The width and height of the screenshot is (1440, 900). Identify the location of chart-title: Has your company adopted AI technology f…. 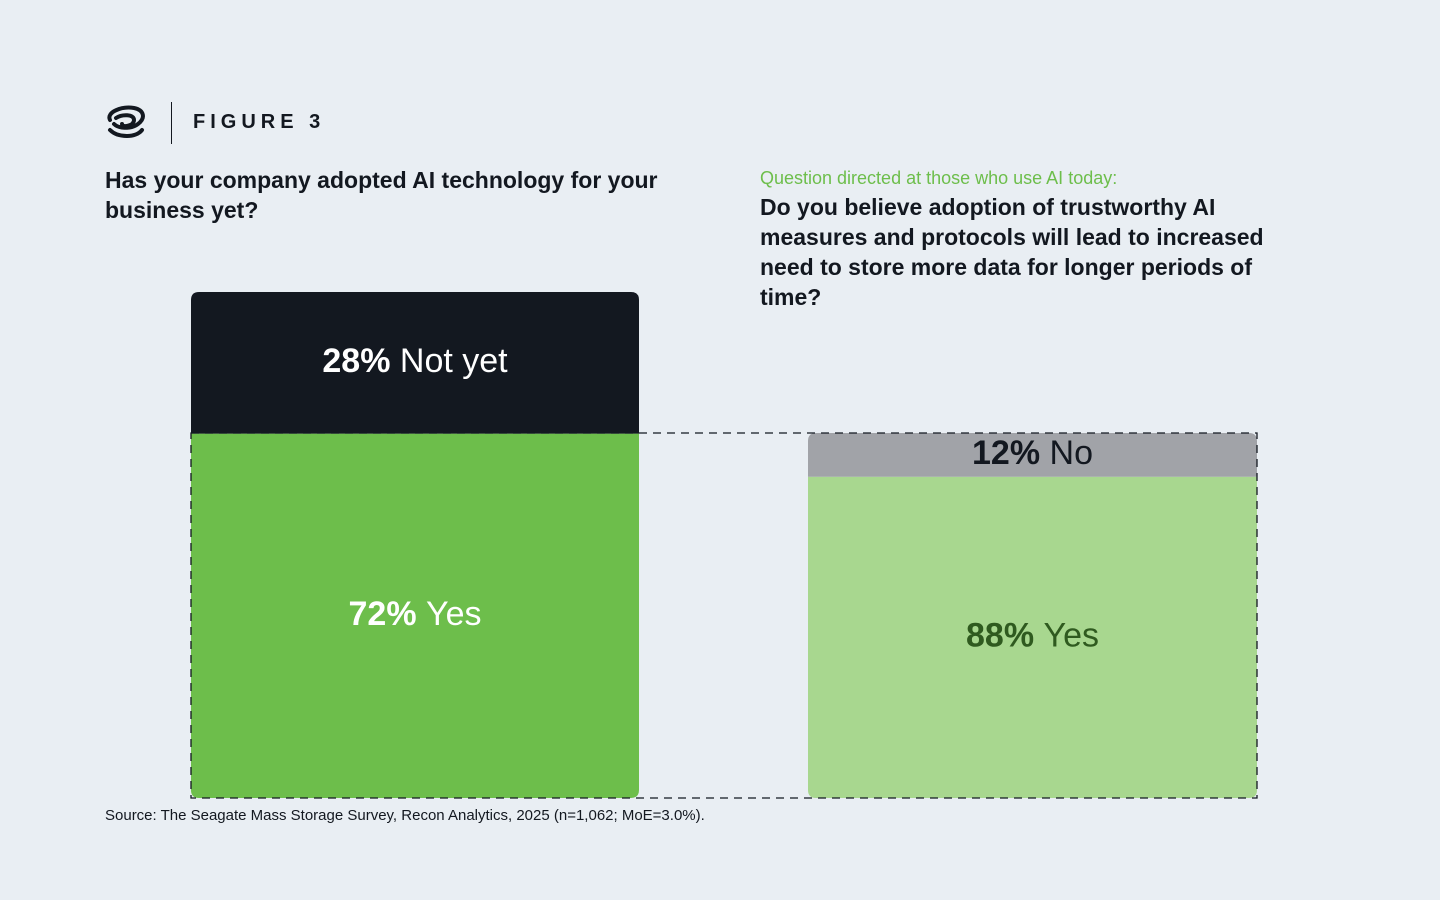
(381, 195).